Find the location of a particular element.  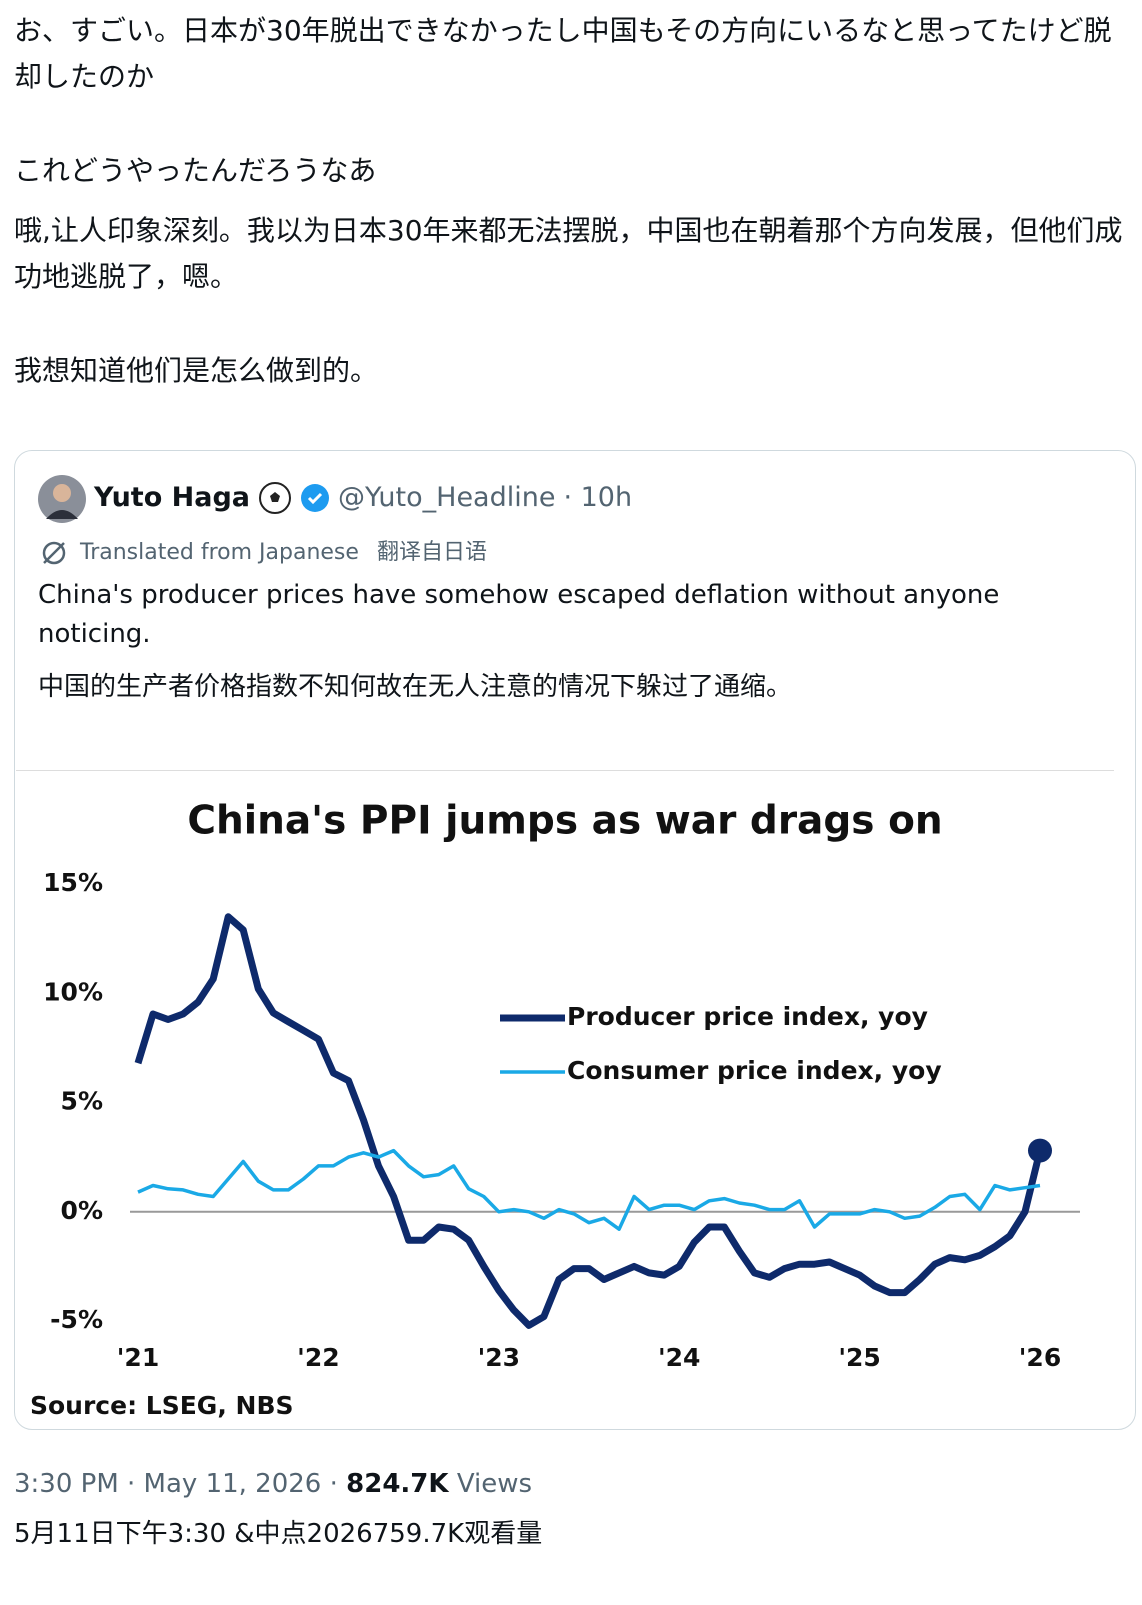

quote-header: Yuto Haga @Yuto_Headline · 10h is located at coordinates (363, 498).